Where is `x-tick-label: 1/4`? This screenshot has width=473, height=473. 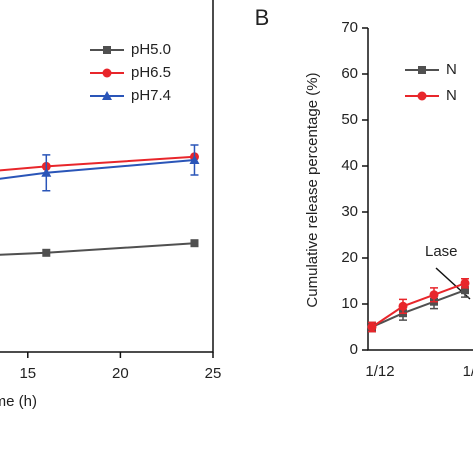 x-tick-label: 1/4 is located at coordinates (468, 371).